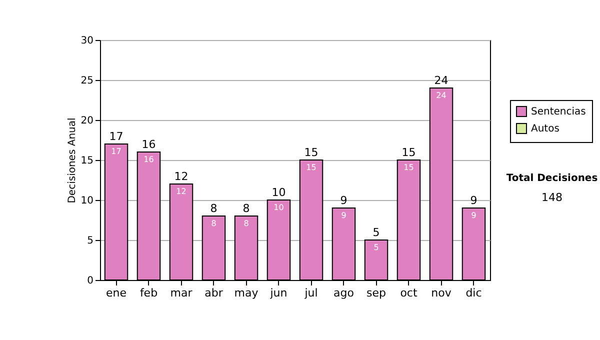 This screenshot has width=600, height=340. What do you see at coordinates (87, 81) in the screenshot?
I see `y-tick-label: 25` at bounding box center [87, 81].